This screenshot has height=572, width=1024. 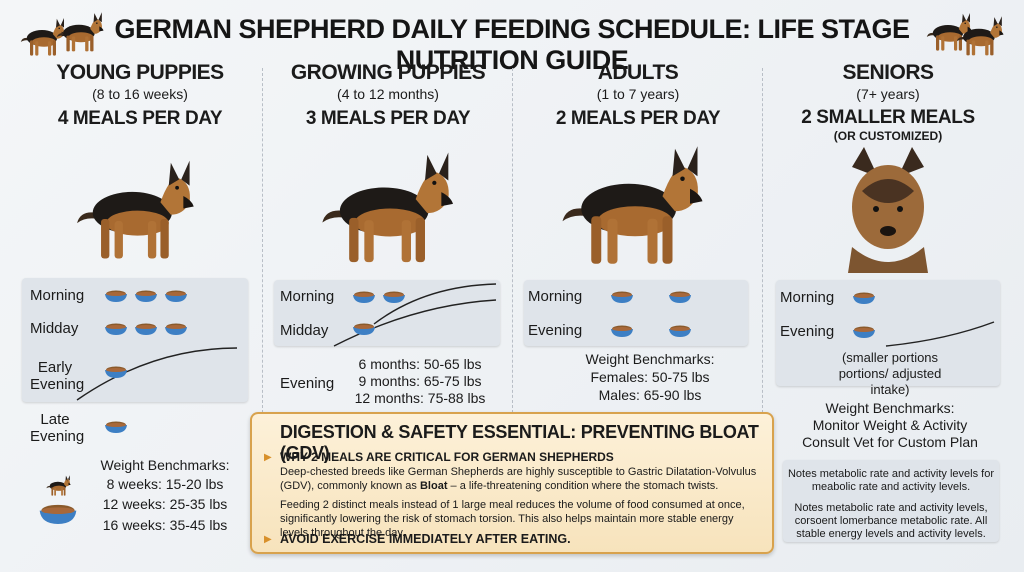 I want to click on meals-per-day: 3 MEALS PER DAY, so click(x=388, y=118).